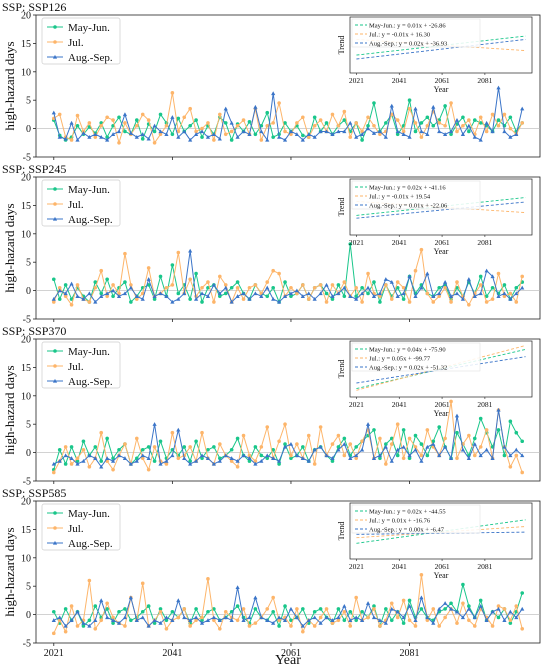 Image resolution: width=550 pixels, height=667 pixels. What do you see at coordinates (399, 80) in the screenshot?
I see `inset-x-tick-label: 2041` at bounding box center [399, 80].